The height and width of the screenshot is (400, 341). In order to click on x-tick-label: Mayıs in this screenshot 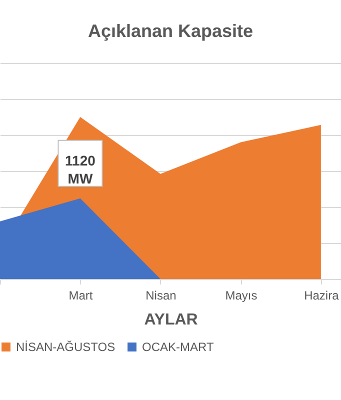, I will do `click(241, 295)`.